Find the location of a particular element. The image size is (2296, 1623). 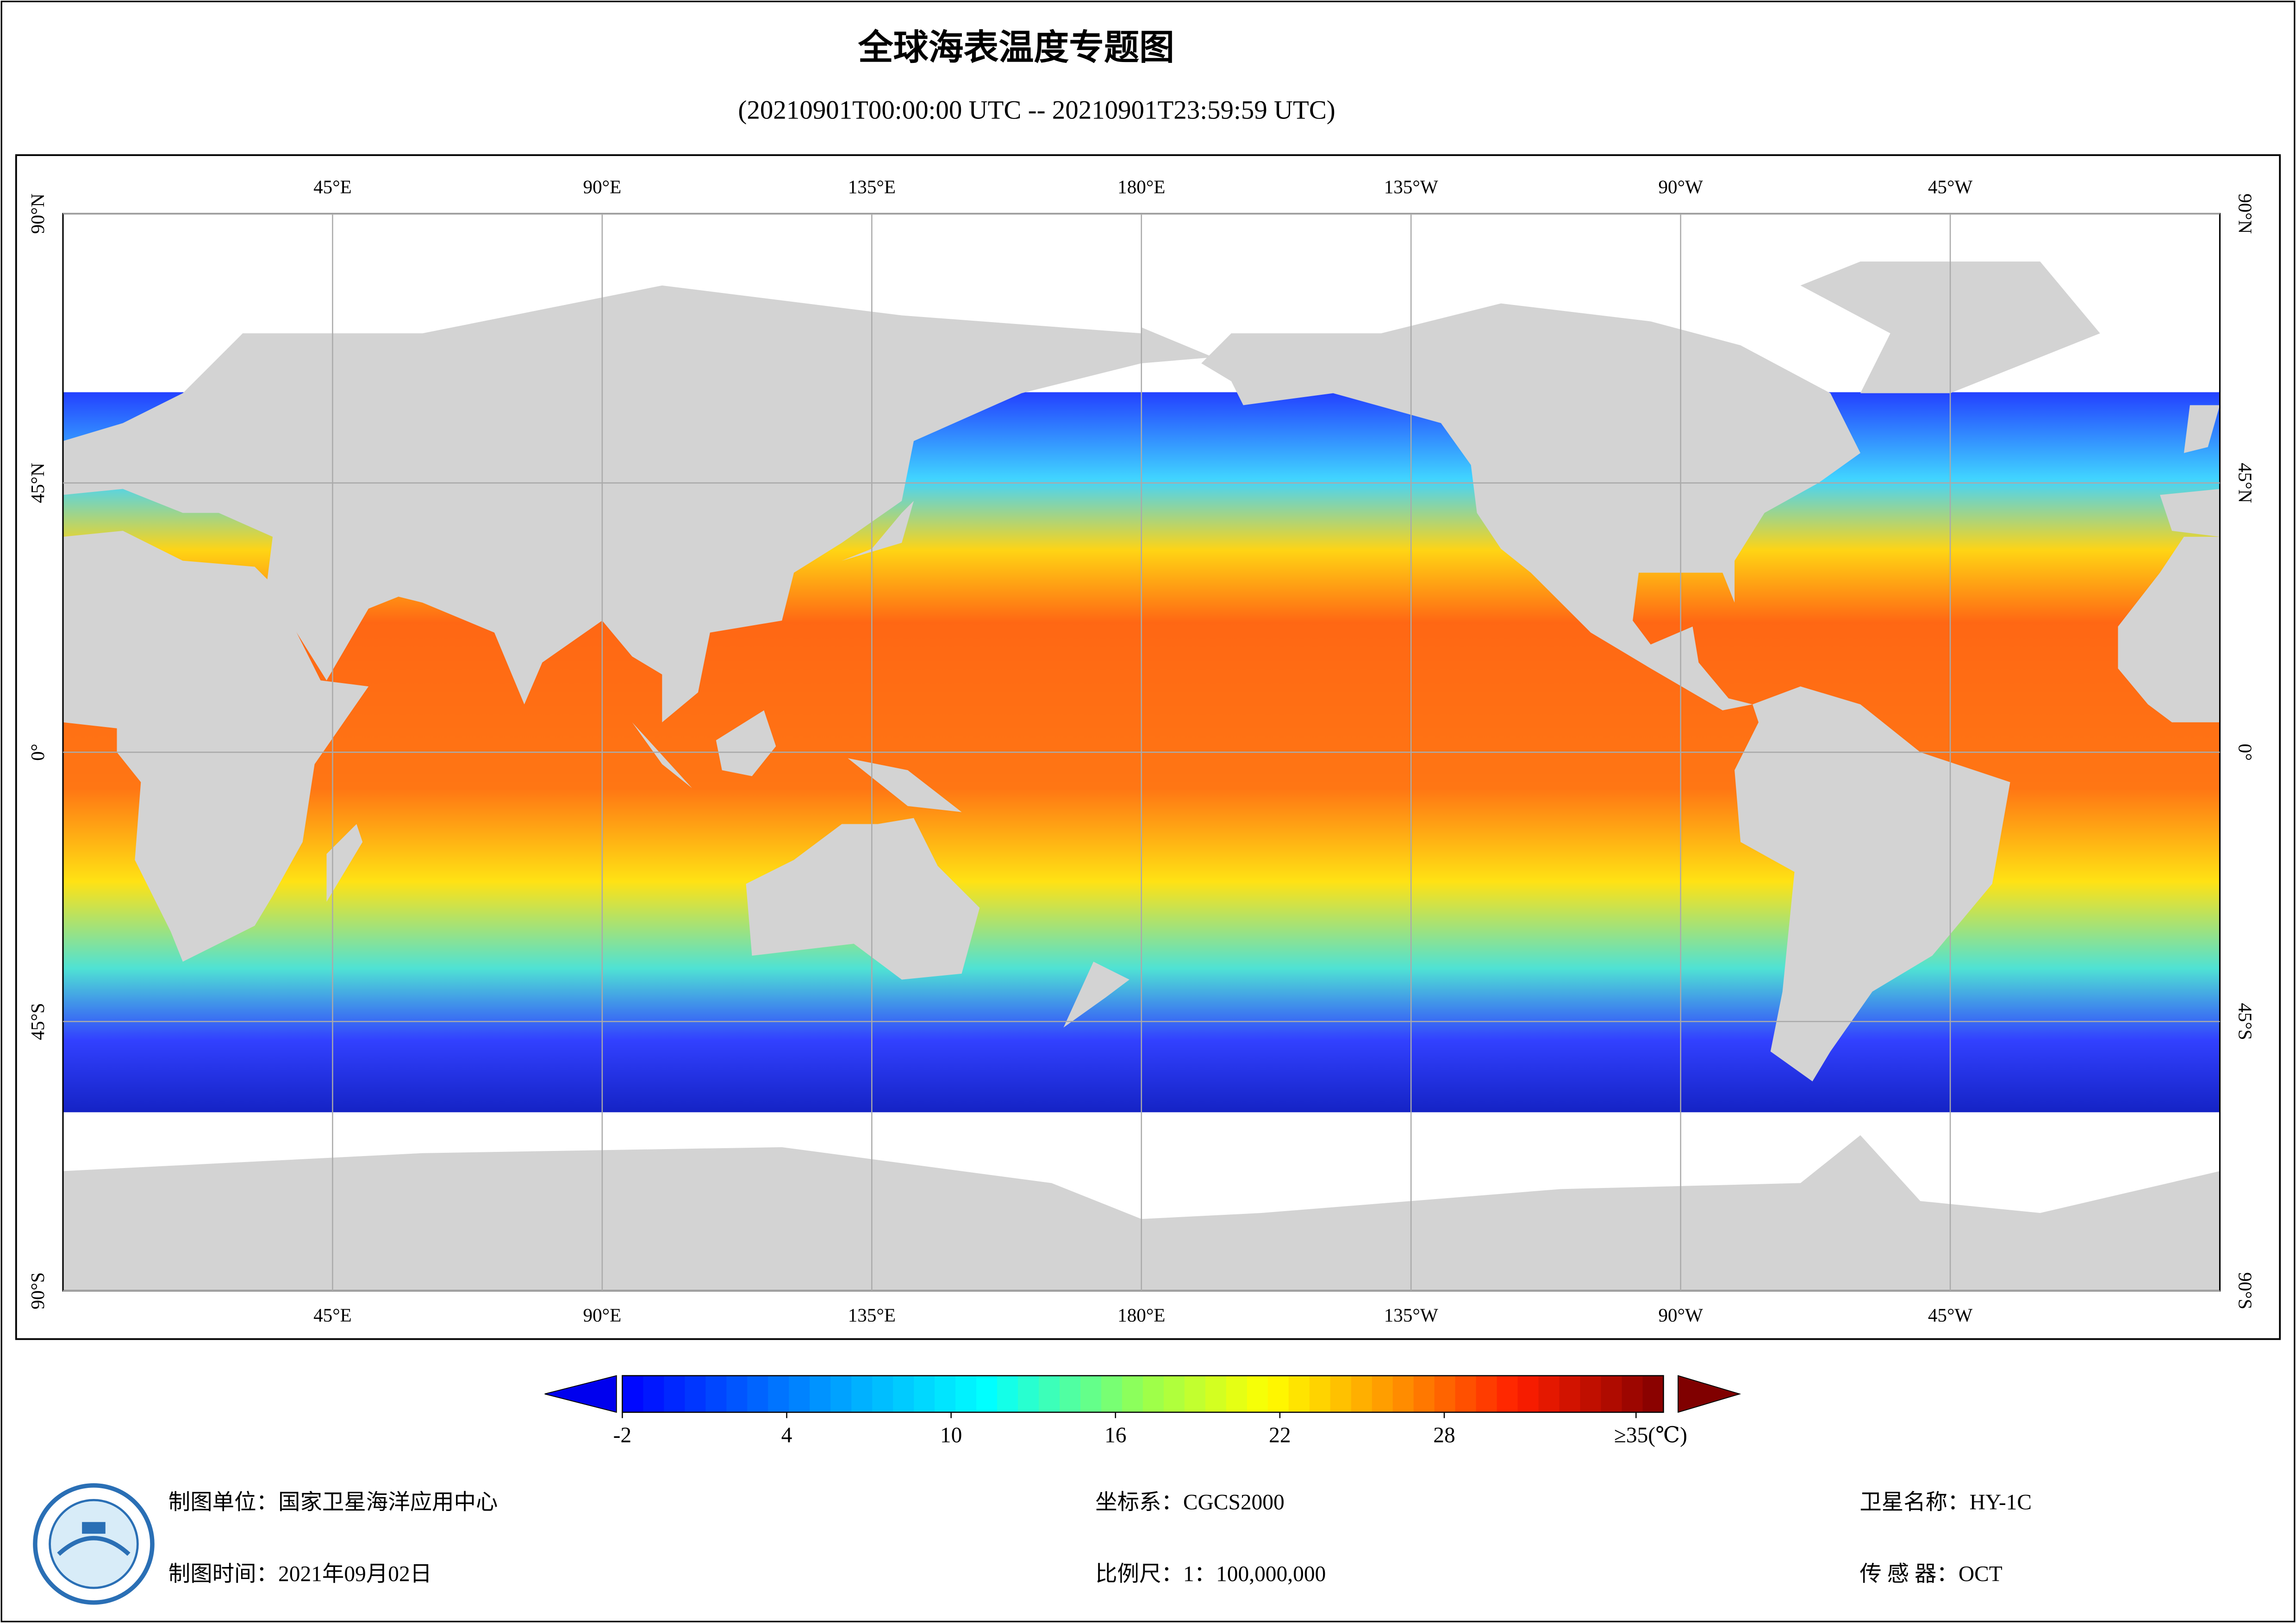

lat-label-left: 90°N is located at coordinates (37, 213).